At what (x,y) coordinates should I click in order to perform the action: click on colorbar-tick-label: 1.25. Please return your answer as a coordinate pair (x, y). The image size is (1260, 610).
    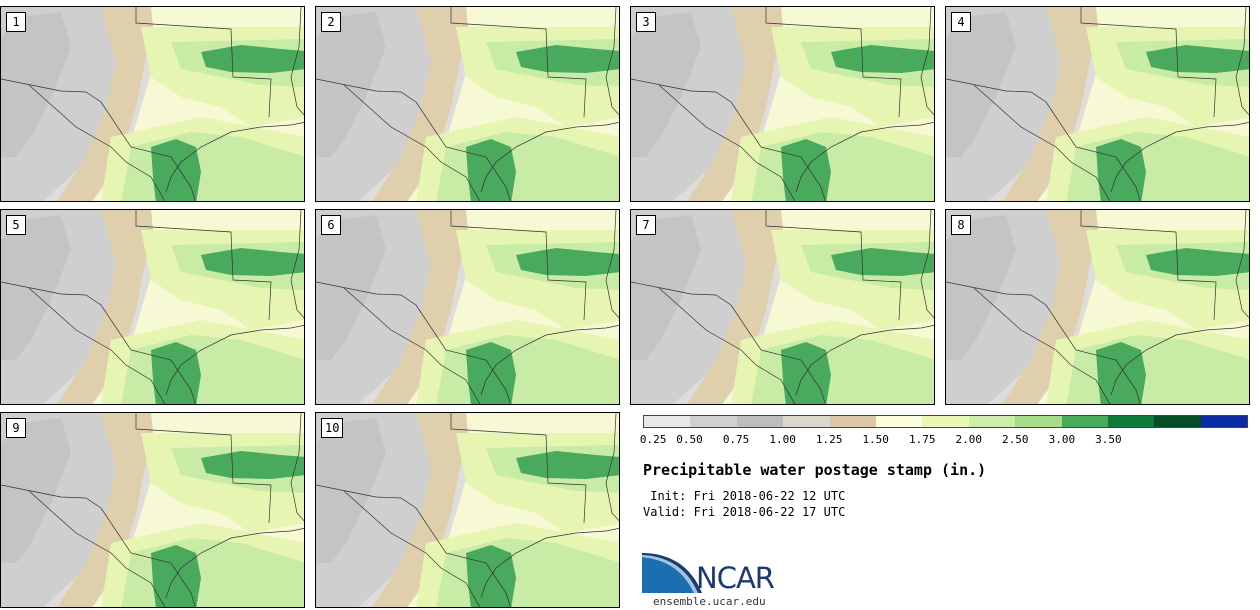
    Looking at the image, I should click on (829, 439).